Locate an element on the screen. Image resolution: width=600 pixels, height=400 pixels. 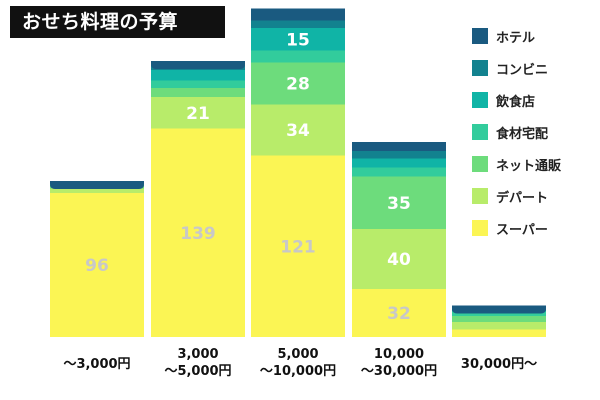
category-label-line: 3,000 is located at coordinates (198, 354).